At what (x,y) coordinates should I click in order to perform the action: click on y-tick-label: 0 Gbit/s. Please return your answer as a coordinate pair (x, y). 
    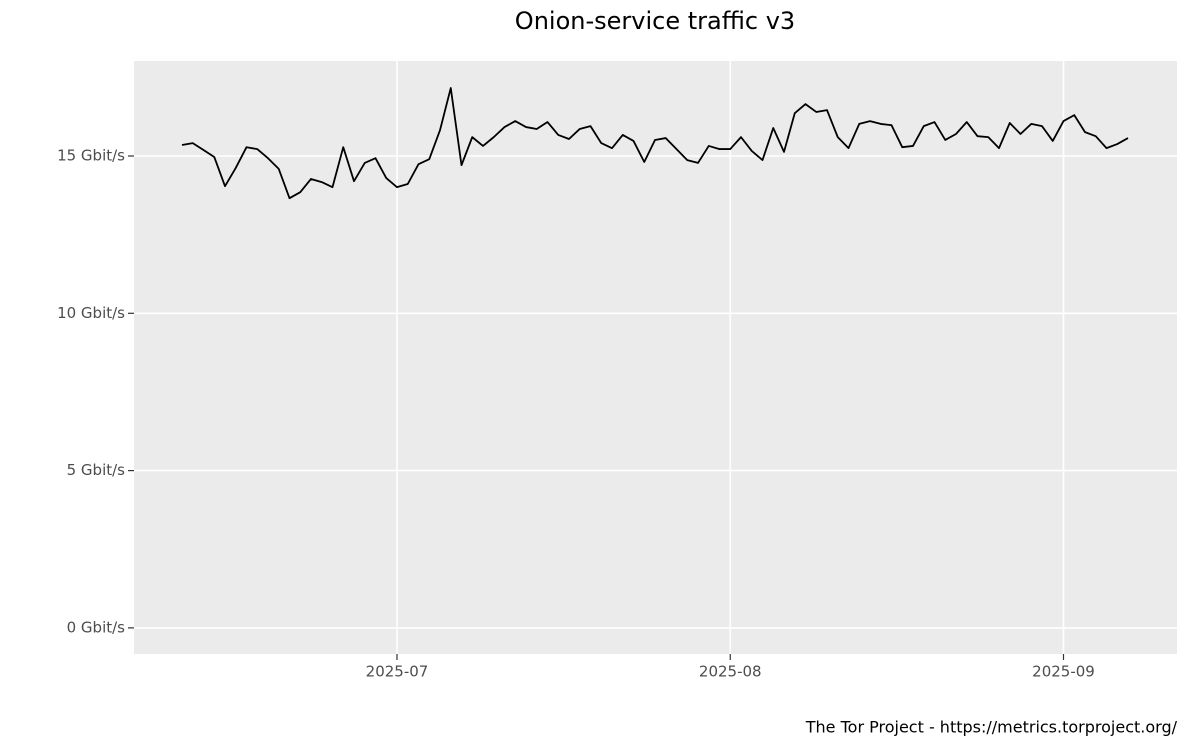
    Looking at the image, I should click on (96, 627).